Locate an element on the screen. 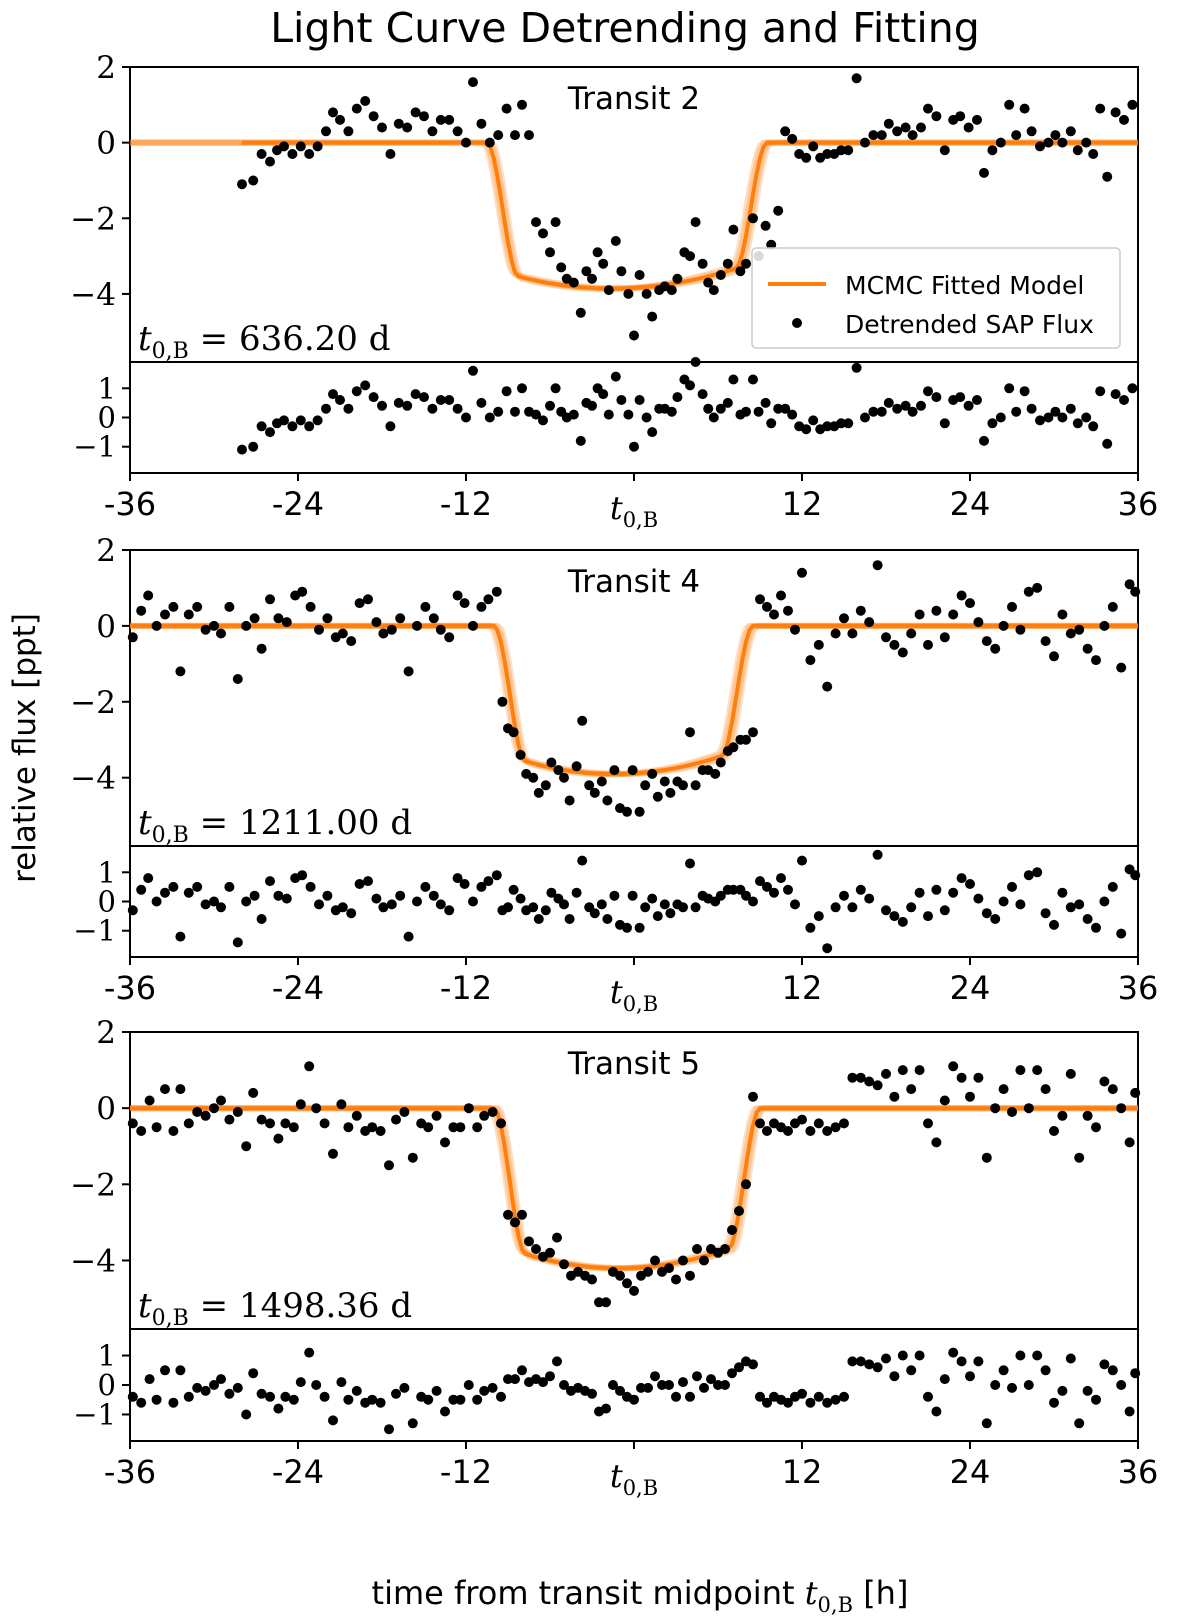 Image resolution: width=1200 pixels, height=1617 pixels. y-tick-label: 0 is located at coordinates (106, 627).